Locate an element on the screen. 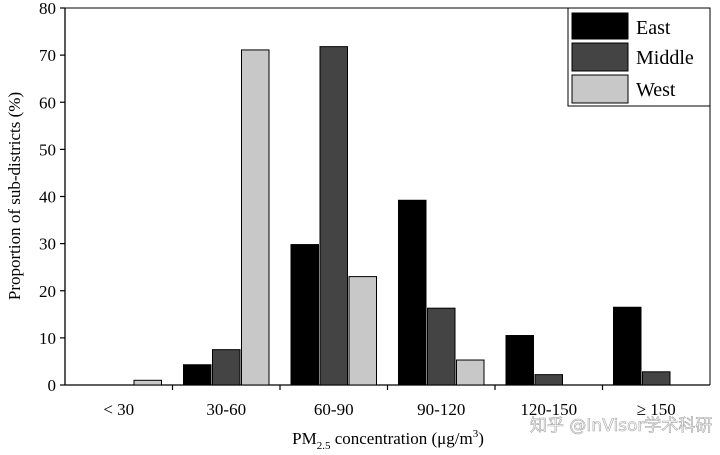  y-ticks: 0 10 20 30 40 50 60 70 80 is located at coordinates (52, 197).